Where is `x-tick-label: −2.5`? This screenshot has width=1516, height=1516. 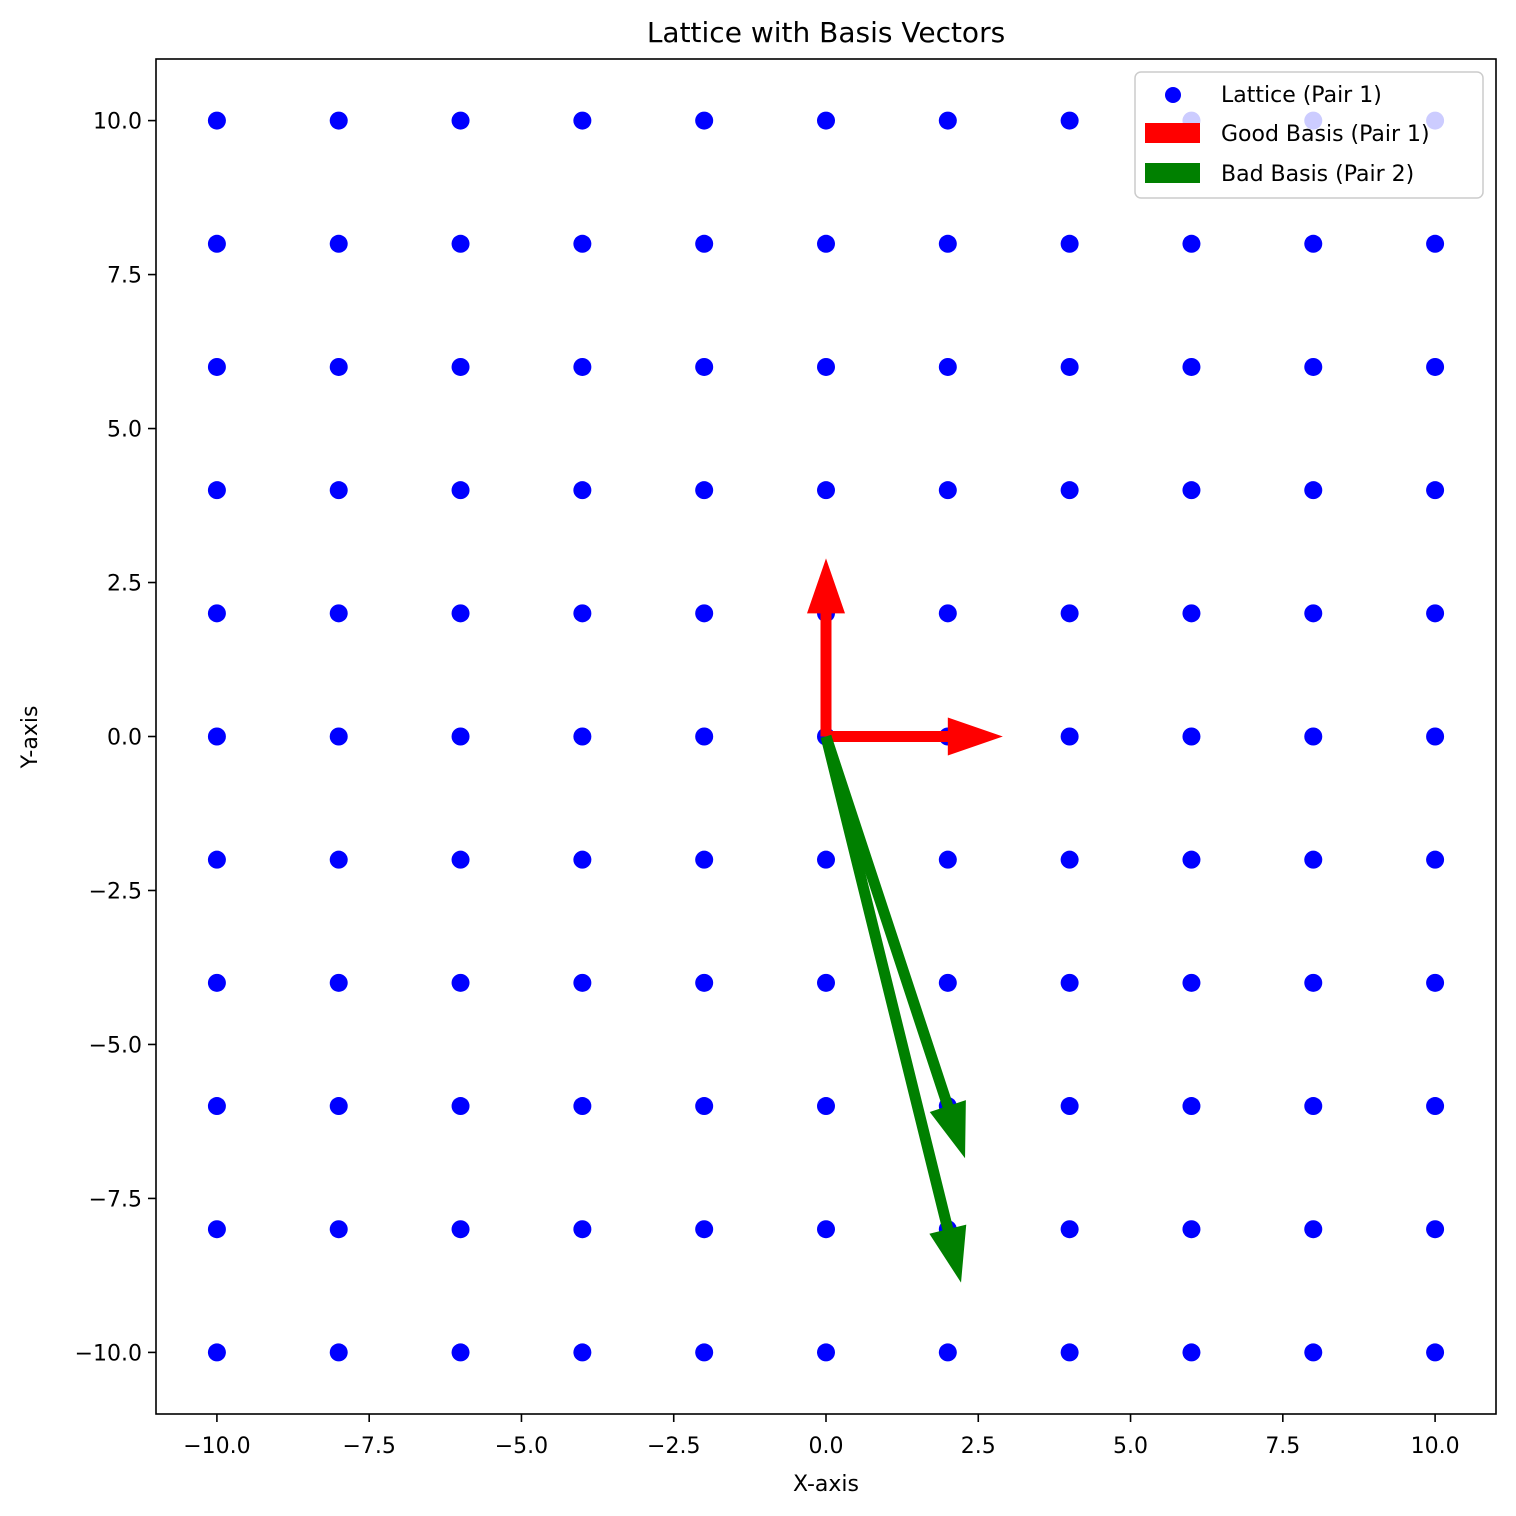
x-tick-label: −2.5 is located at coordinates (673, 1446).